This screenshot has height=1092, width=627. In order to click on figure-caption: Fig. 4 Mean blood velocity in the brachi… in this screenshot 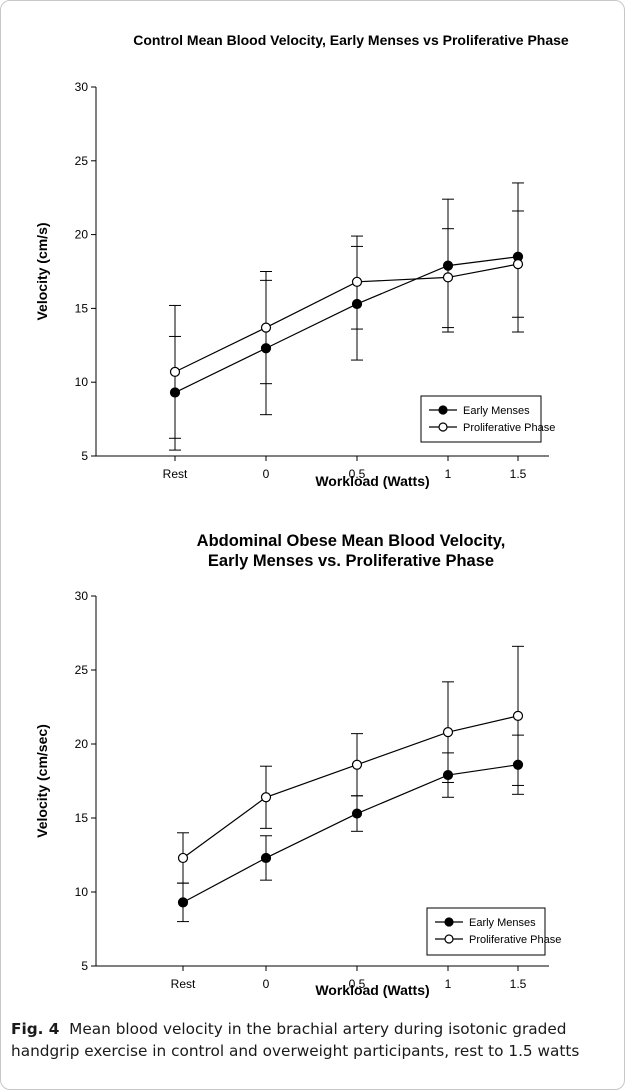, I will do `click(314, 1040)`.